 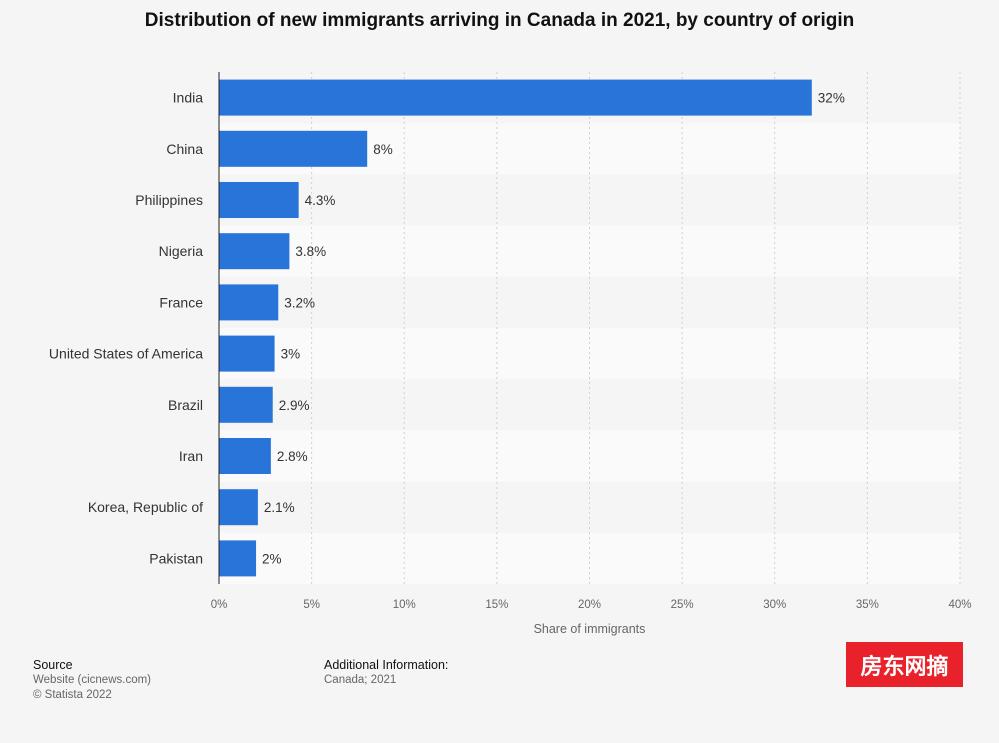 What do you see at coordinates (294, 405) in the screenshot?
I see `value-label: 2.9%` at bounding box center [294, 405].